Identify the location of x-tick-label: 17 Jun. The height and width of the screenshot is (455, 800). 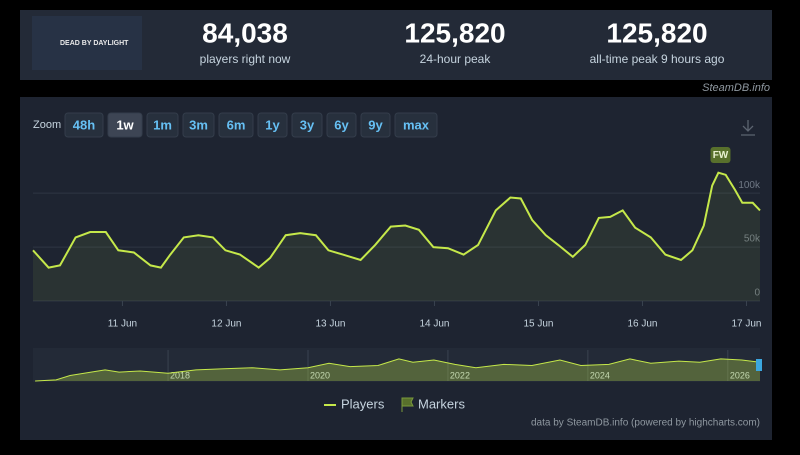
(746, 324).